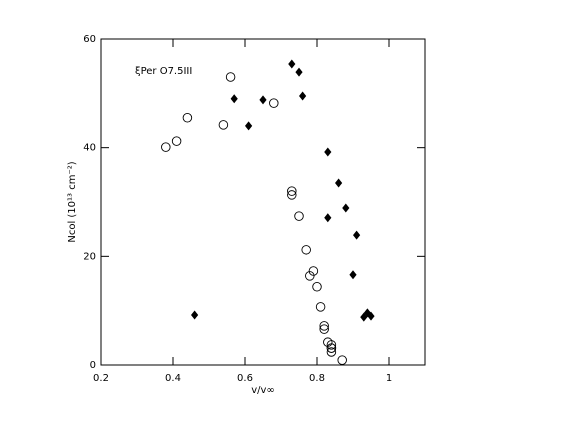  What do you see at coordinates (263, 390) in the screenshot?
I see `x-axis-label: v/v∞` at bounding box center [263, 390].